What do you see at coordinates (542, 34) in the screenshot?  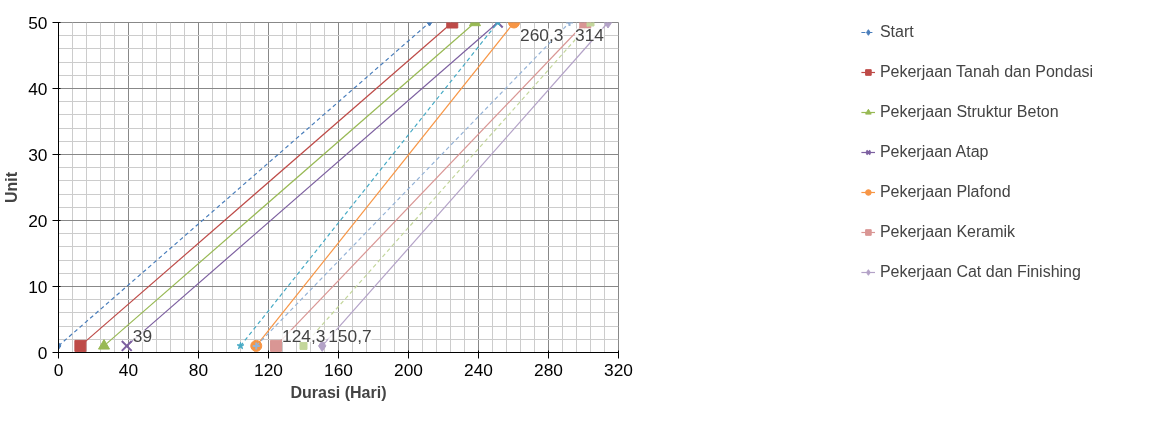 I see `annotation: 260,3` at bounding box center [542, 34].